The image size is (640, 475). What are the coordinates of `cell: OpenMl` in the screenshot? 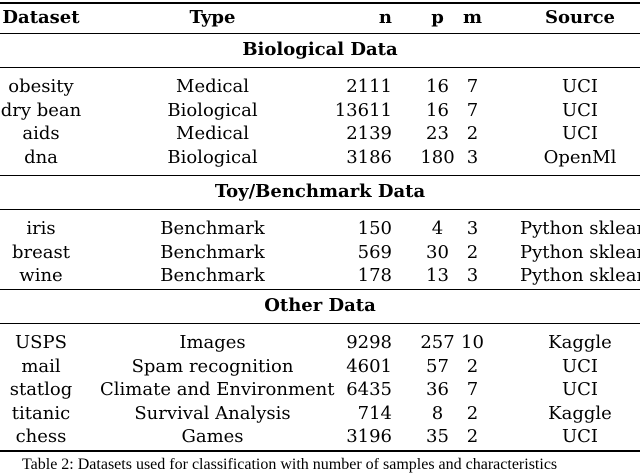 It's located at (580, 157).